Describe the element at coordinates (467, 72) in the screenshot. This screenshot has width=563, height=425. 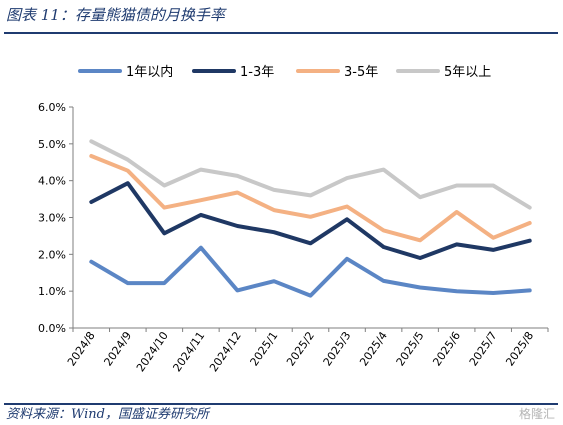
I see `legend-label-3: 5年以上` at that location.